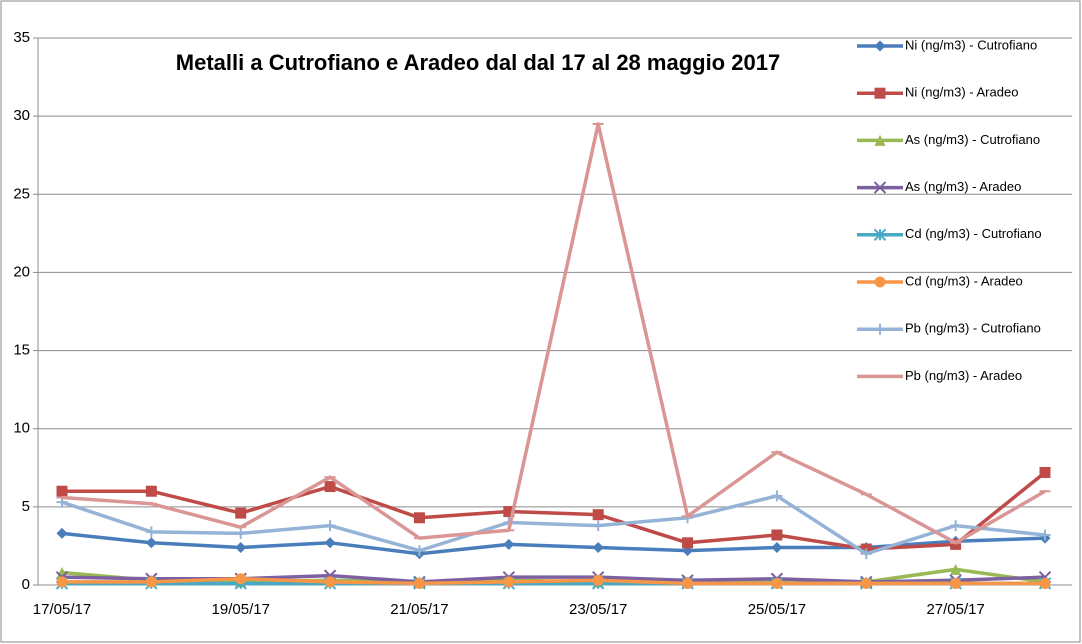 This screenshot has height=644, width=1082. What do you see at coordinates (62, 609) in the screenshot?
I see `x-tick-label: 17/05/17` at bounding box center [62, 609].